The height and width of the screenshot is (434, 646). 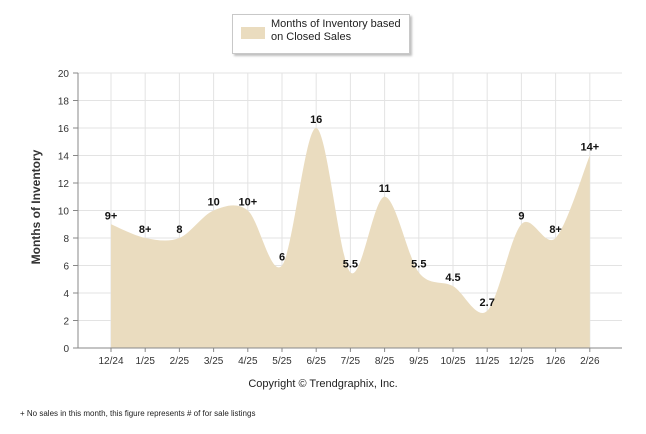 What do you see at coordinates (145, 361) in the screenshot?
I see `x-tick-label: 1/25` at bounding box center [145, 361].